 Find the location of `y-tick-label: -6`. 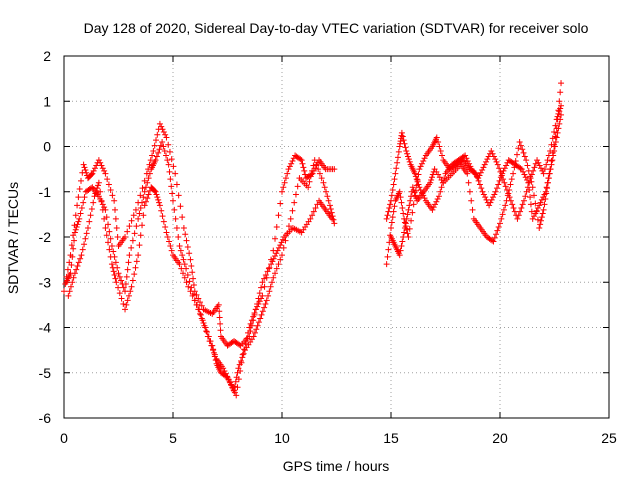

y-tick-label: -6 is located at coordinates (45, 418).